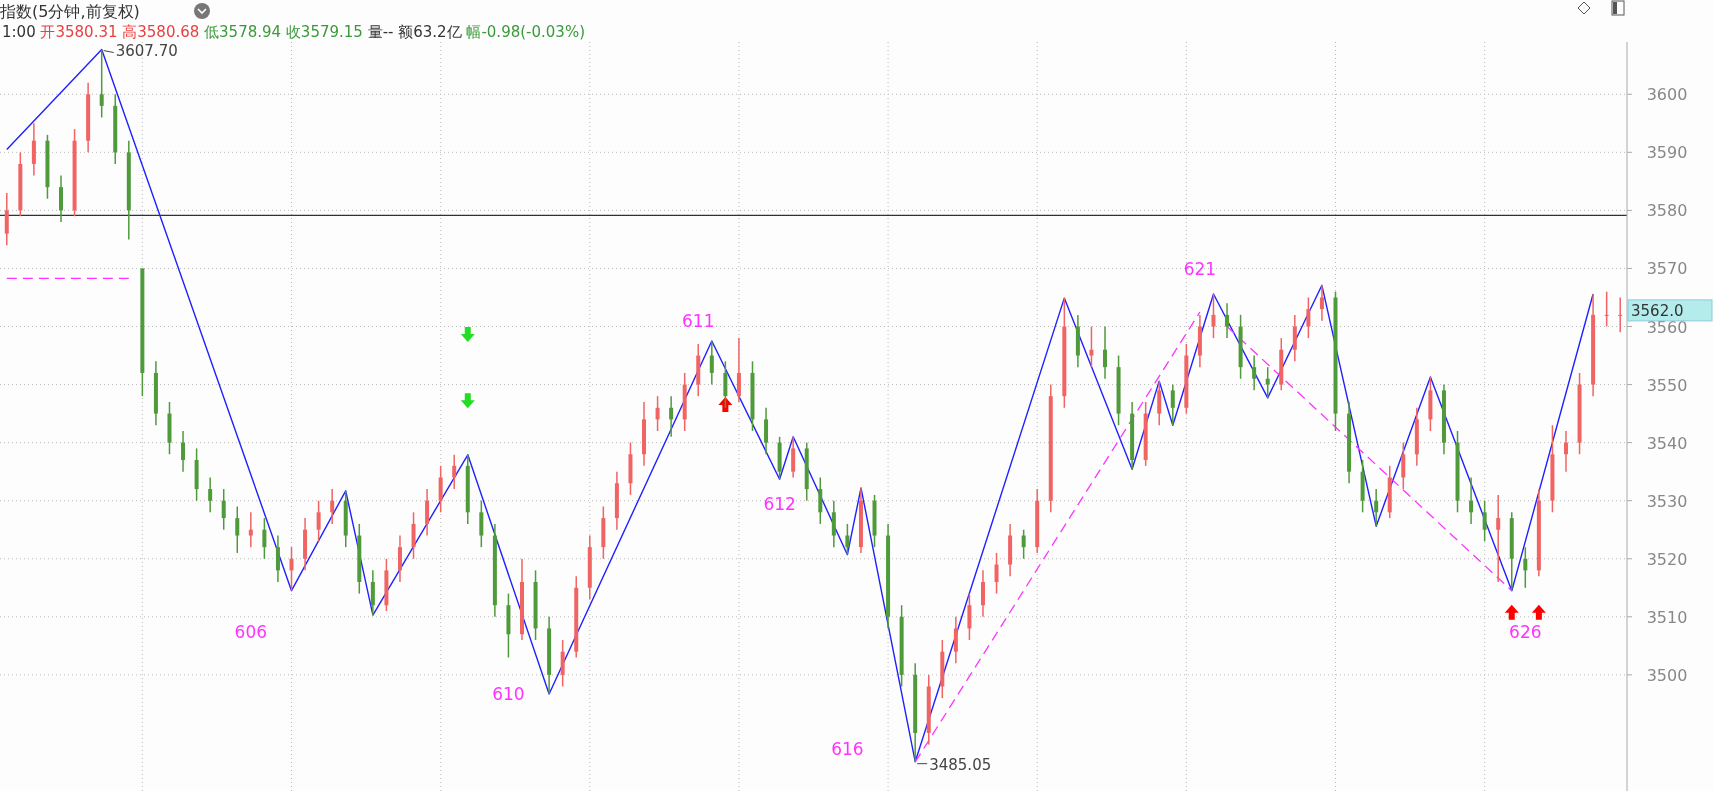  I want to click on text: 量--, so click(383, 32).